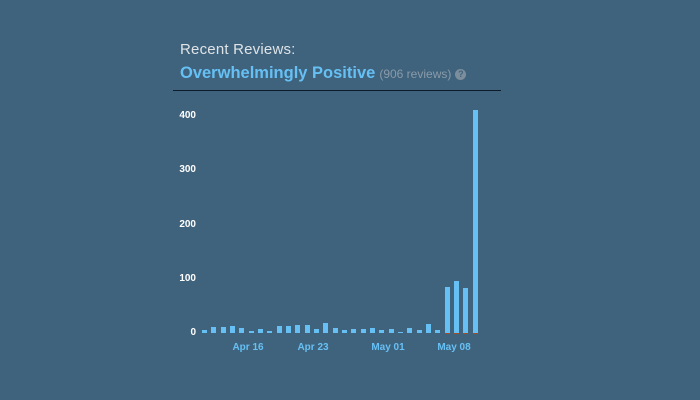  I want to click on y-axis-tick-label: 400, so click(187, 115).